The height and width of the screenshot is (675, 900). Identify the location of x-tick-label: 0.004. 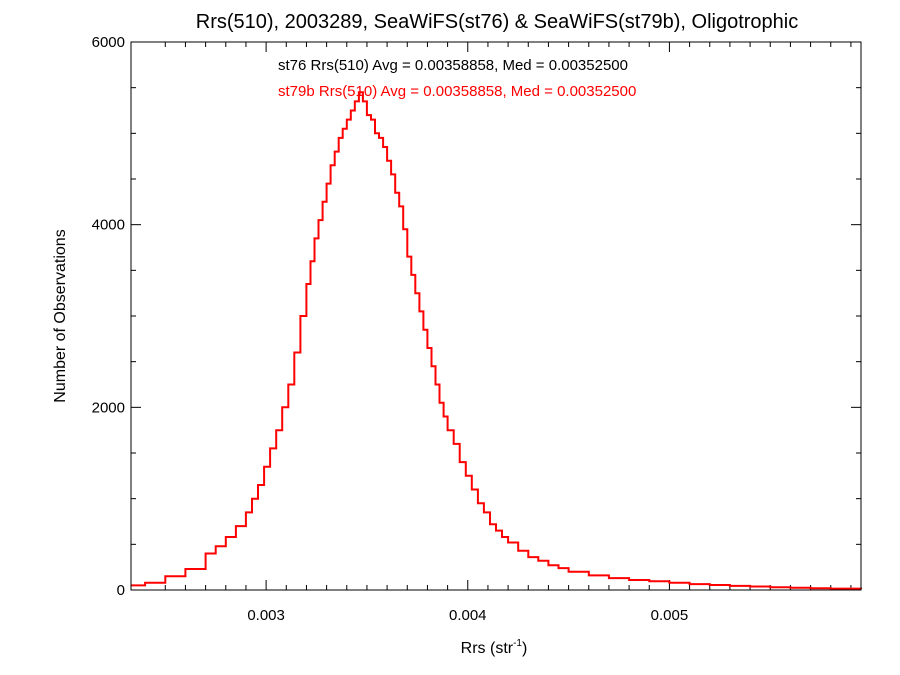
(468, 615).